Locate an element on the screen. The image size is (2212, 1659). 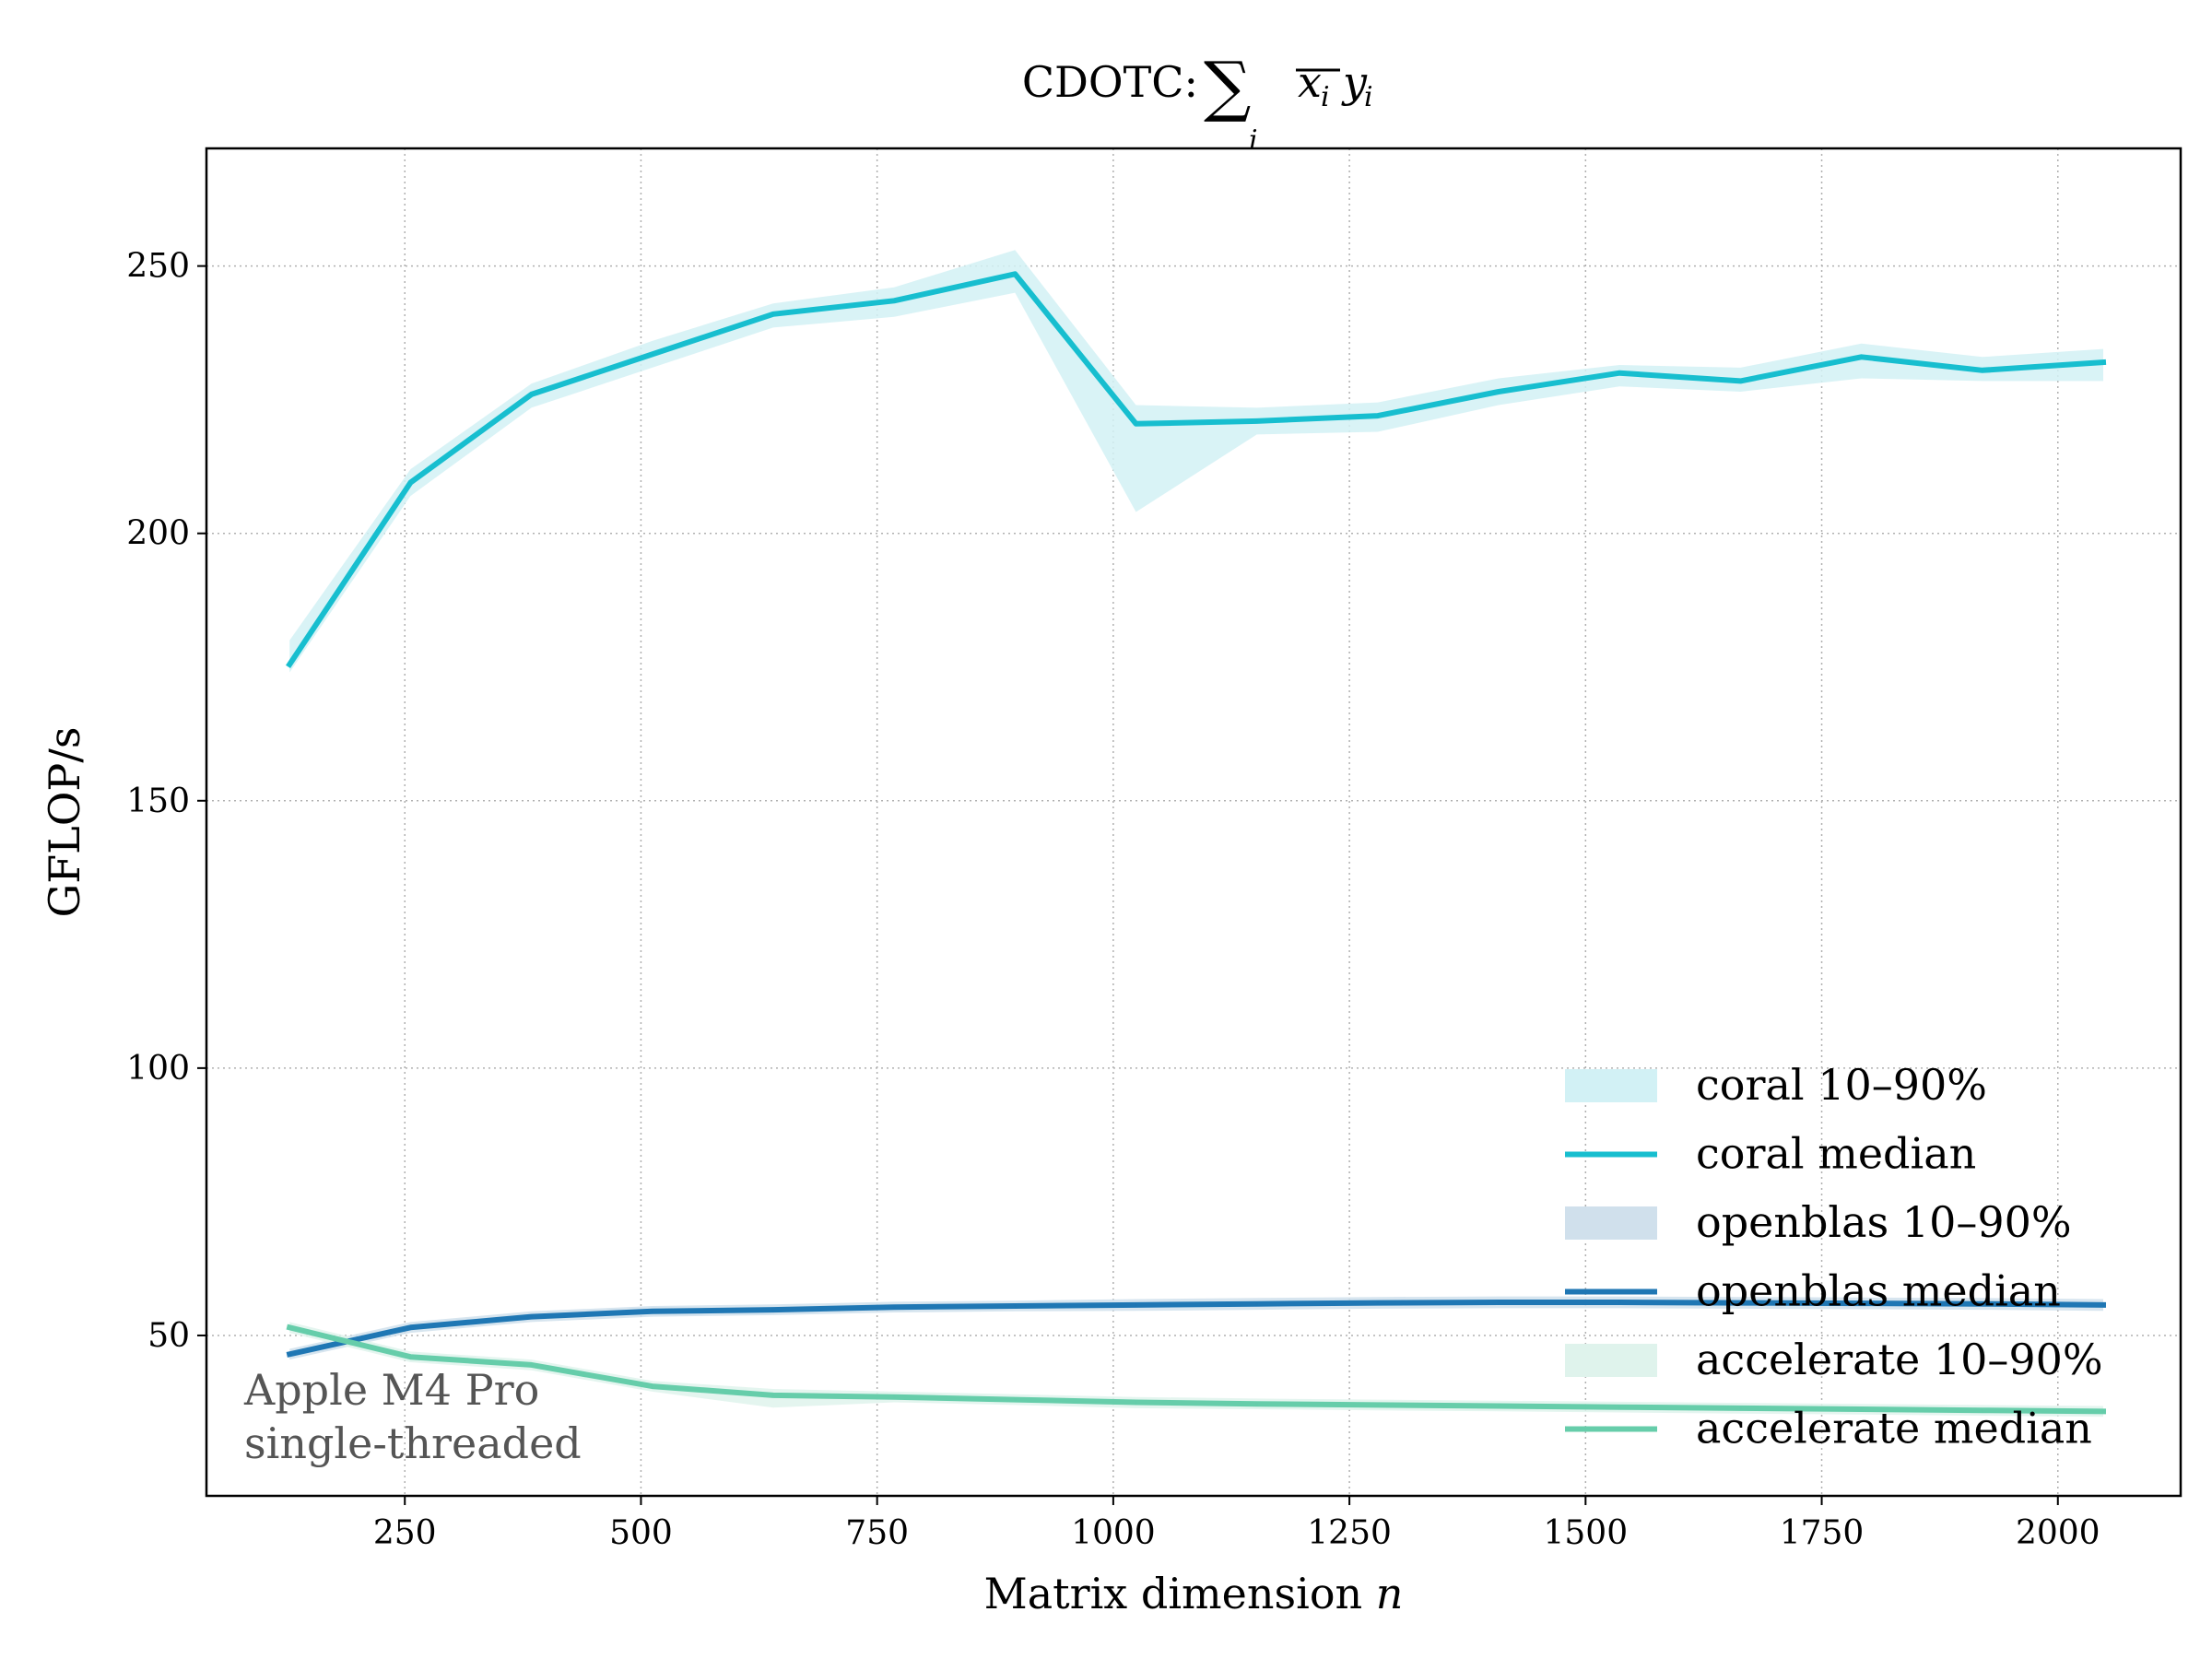
legend-label: accelerate median is located at coordinates (1894, 1428).